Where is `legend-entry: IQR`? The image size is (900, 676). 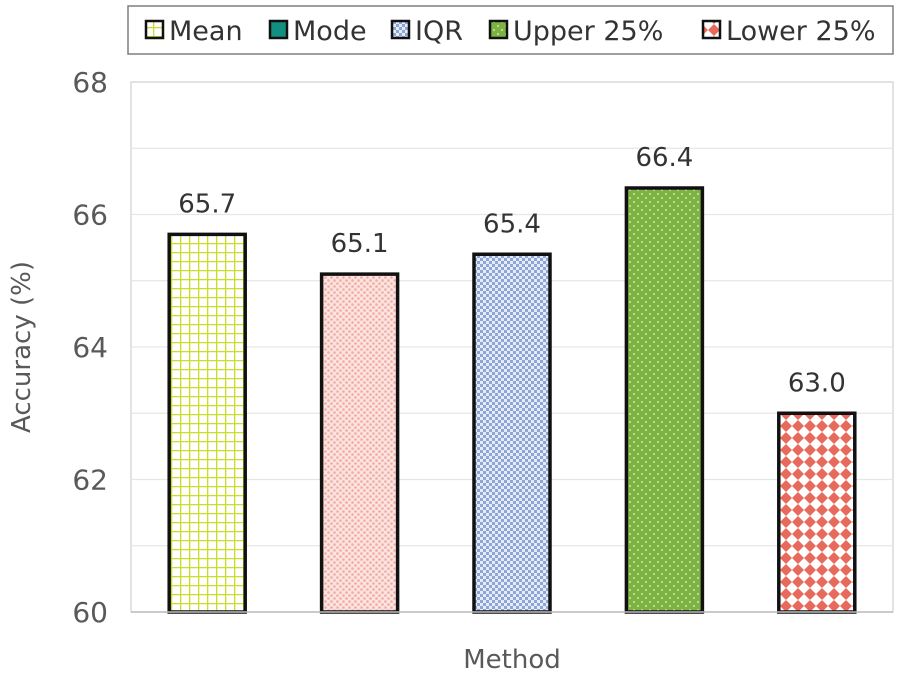 legend-entry: IQR is located at coordinates (439, 31).